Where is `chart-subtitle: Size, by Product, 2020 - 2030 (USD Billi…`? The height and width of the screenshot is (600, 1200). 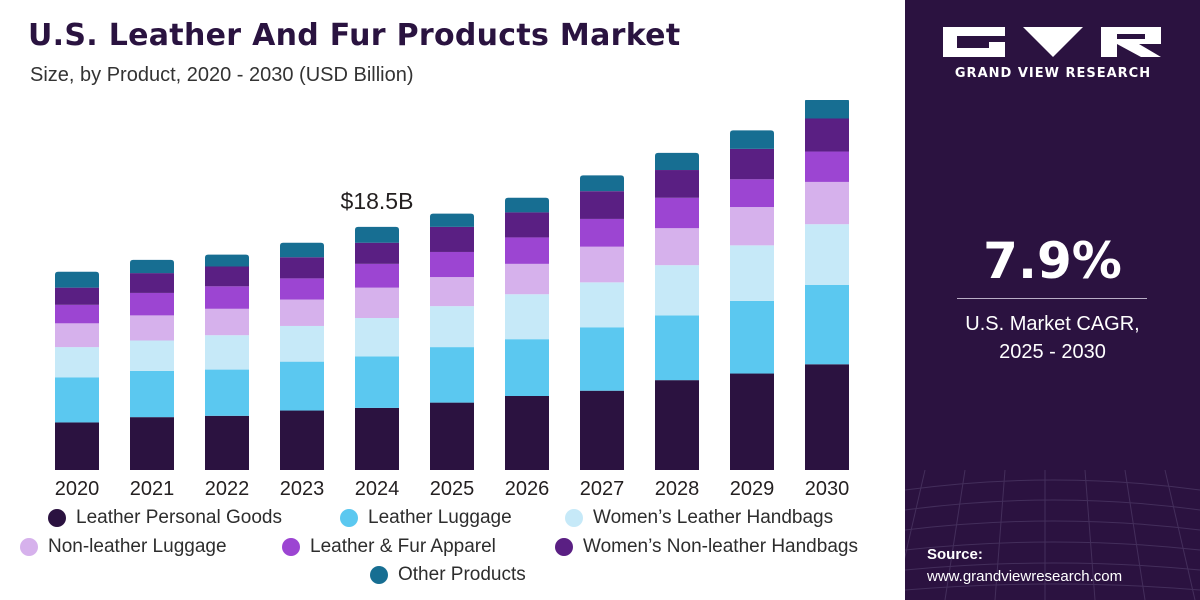 chart-subtitle: Size, by Product, 2020 - 2030 (USD Billi… is located at coordinates (222, 75).